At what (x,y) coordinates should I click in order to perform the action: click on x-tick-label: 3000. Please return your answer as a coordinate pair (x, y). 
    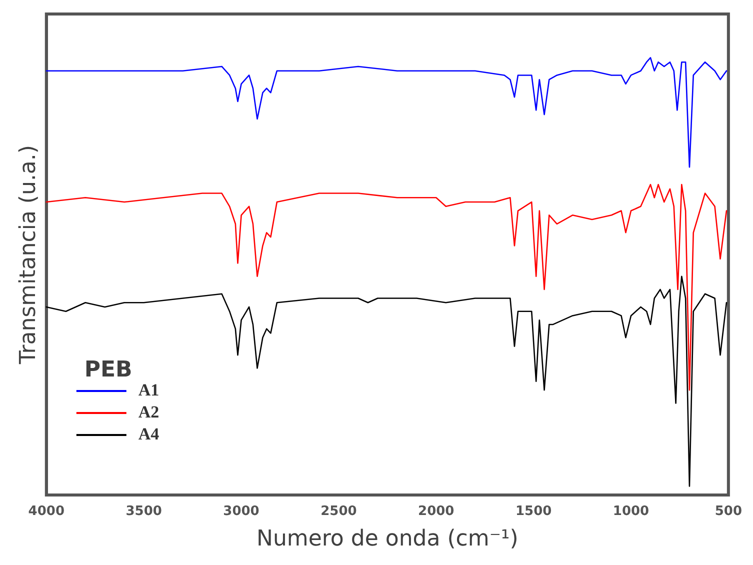
    Looking at the image, I should click on (241, 512).